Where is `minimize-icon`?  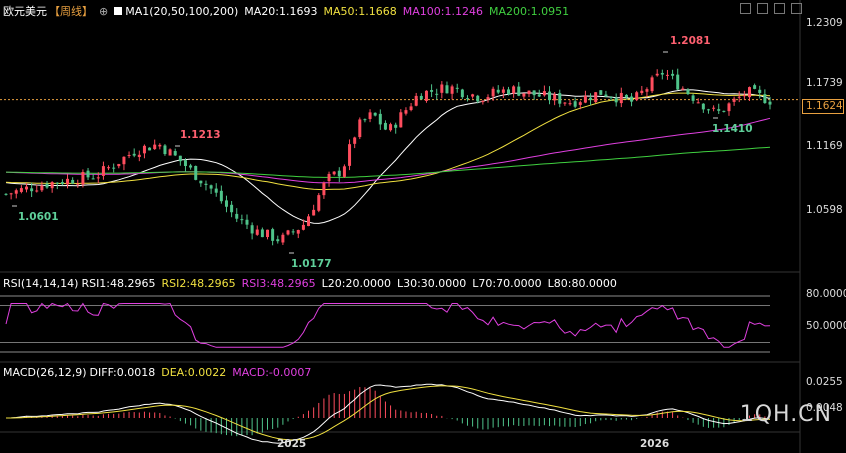
minimize-icon is located at coordinates (779, 8).